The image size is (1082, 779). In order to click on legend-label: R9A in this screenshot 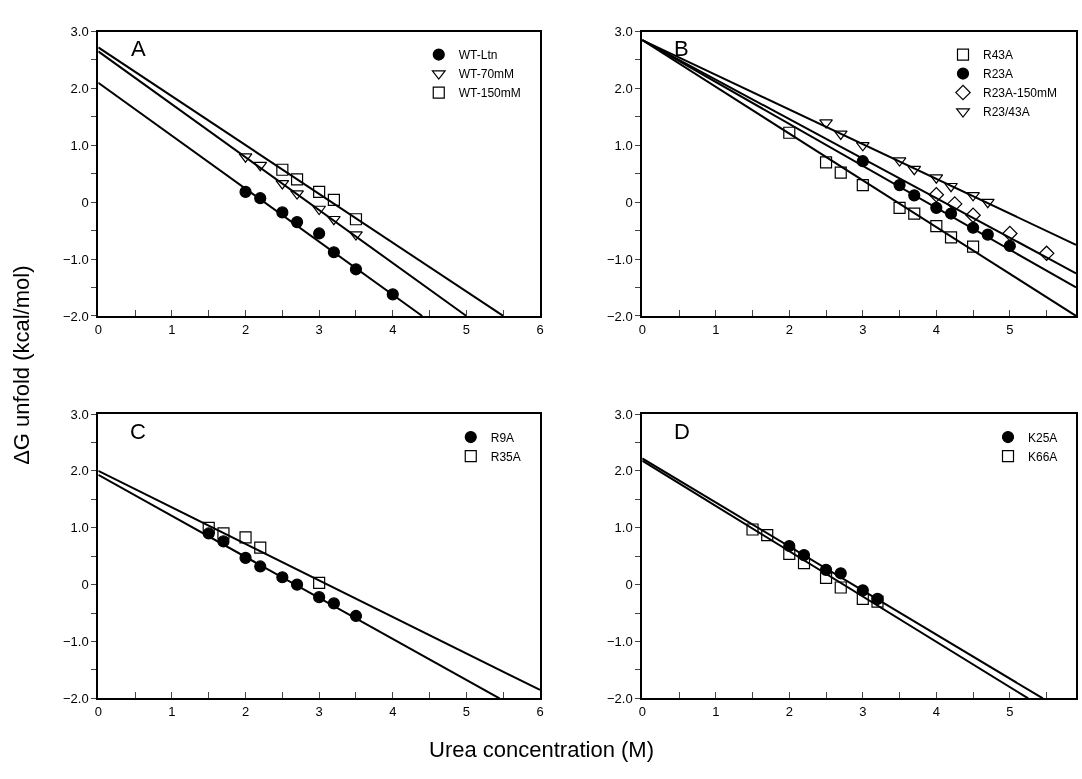, I will do `click(502, 437)`.